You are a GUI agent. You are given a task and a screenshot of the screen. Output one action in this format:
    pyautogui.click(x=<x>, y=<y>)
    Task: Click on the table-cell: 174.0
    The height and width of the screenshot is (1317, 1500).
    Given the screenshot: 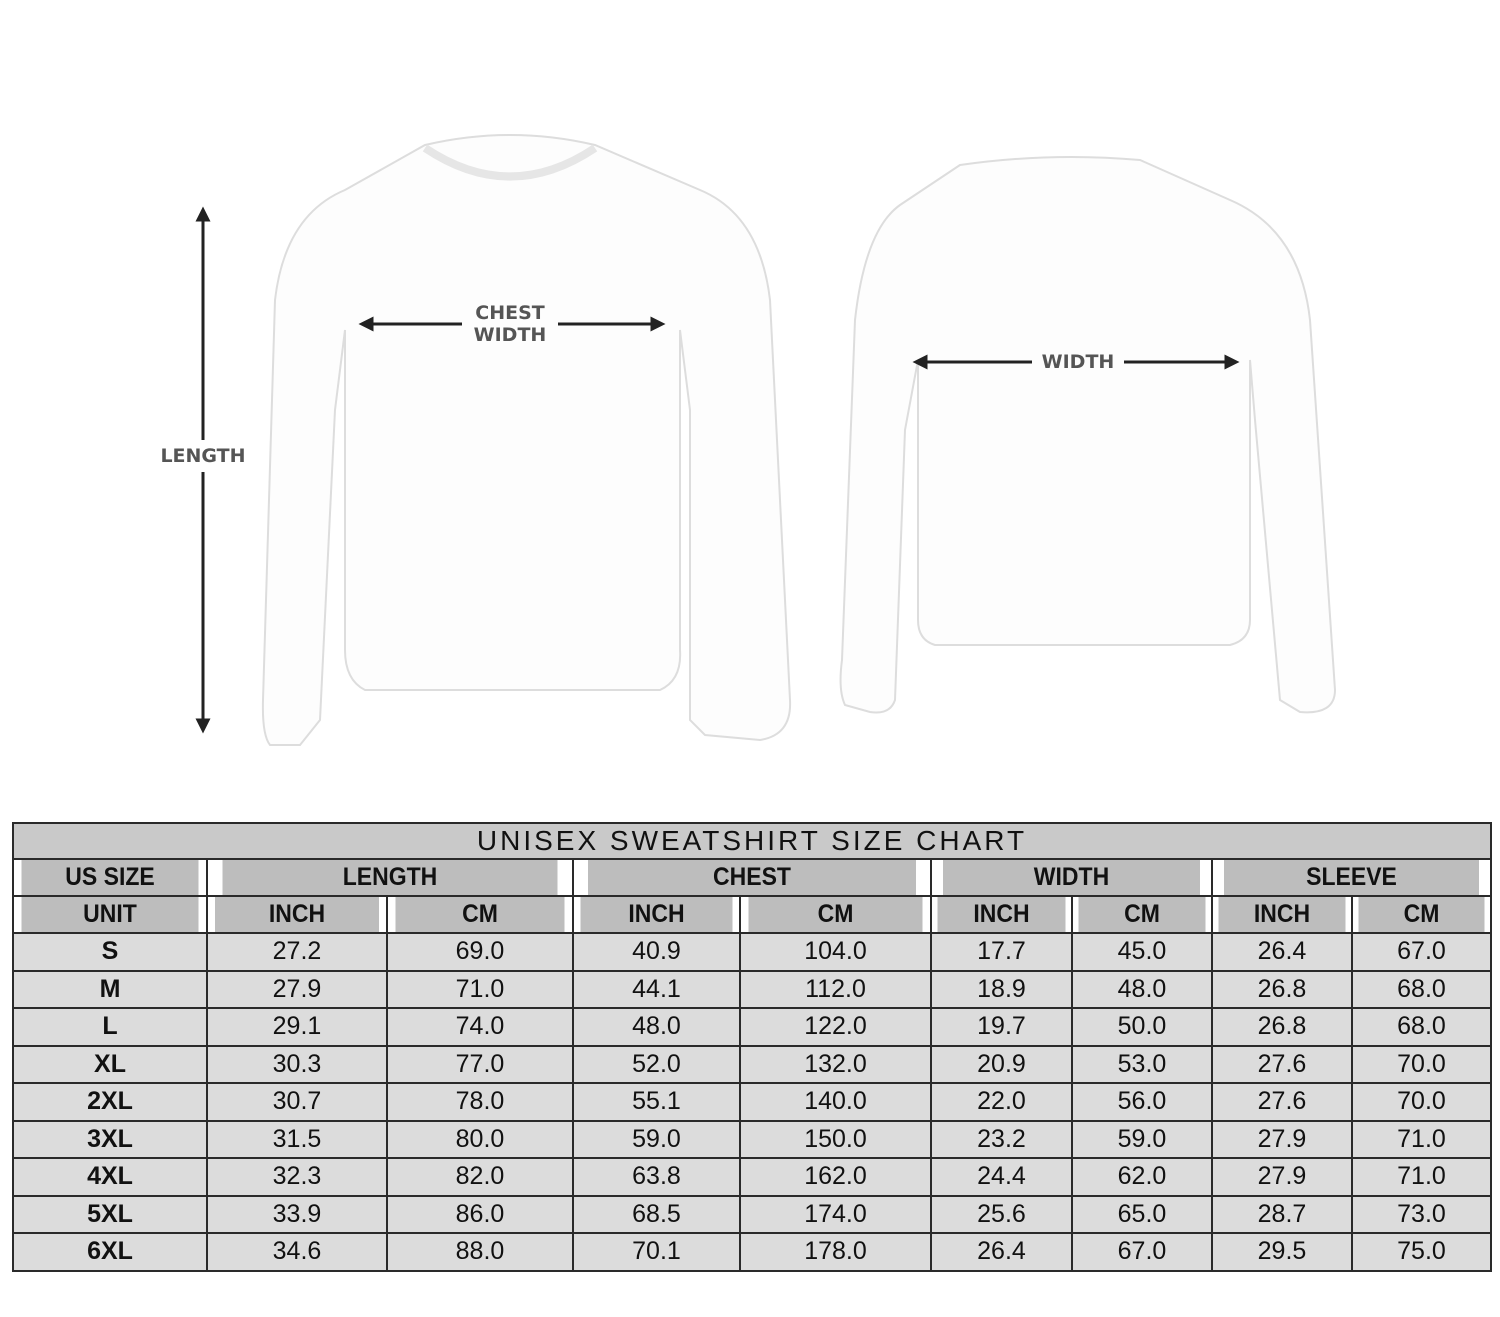 What is the action you would take?
    pyautogui.click(x=835, y=1214)
    